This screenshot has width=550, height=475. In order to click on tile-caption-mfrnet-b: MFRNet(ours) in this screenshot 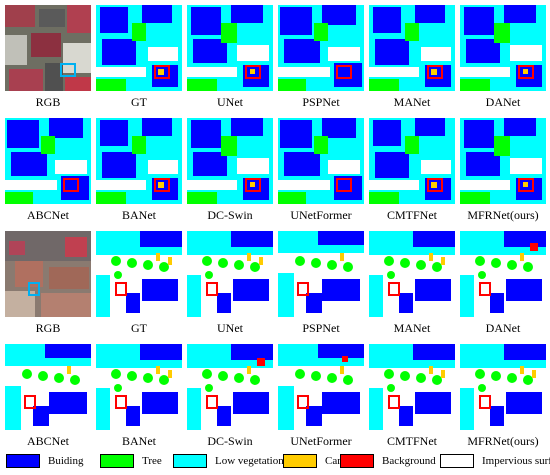, I will do `click(503, 441)`.